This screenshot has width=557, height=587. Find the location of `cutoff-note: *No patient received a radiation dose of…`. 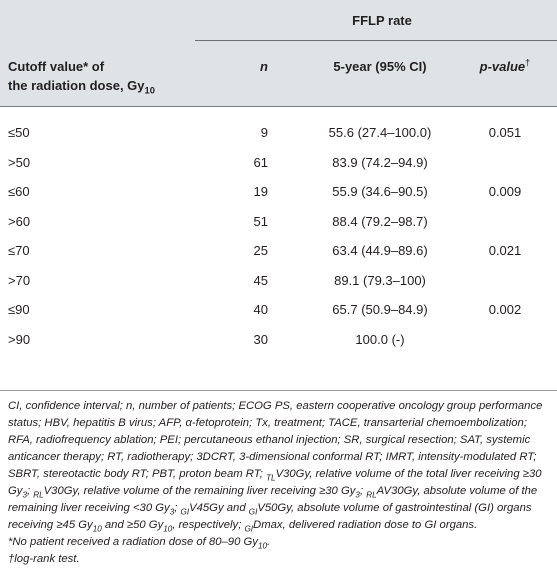

cutoff-note: *No patient received a radiation dose of… is located at coordinates (139, 543).